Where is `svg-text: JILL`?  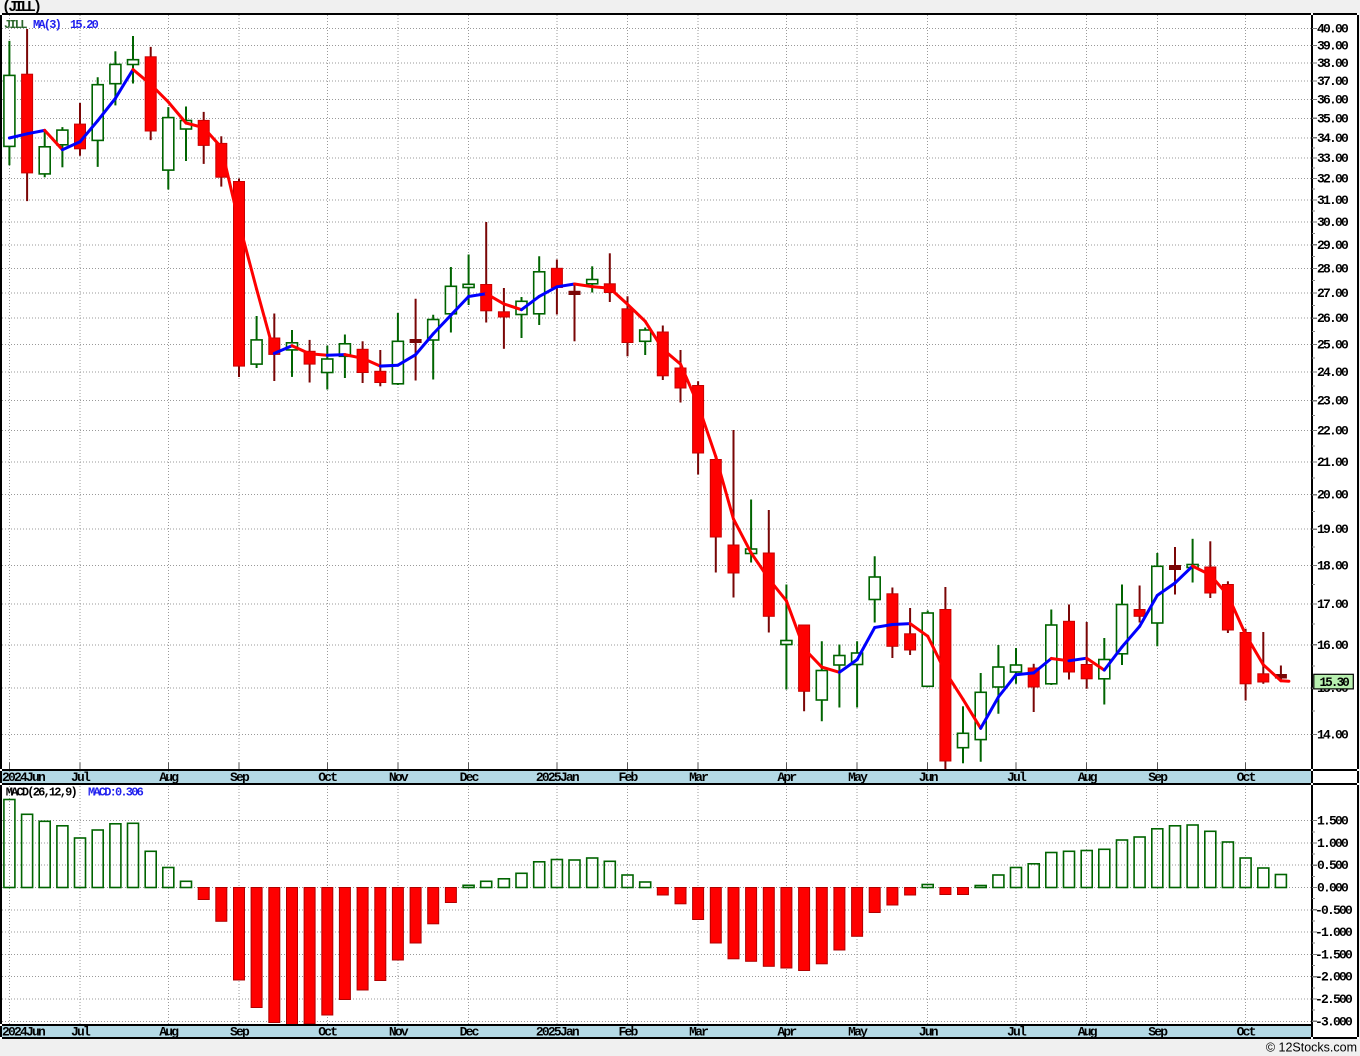
svg-text: JILL is located at coordinates (15, 25).